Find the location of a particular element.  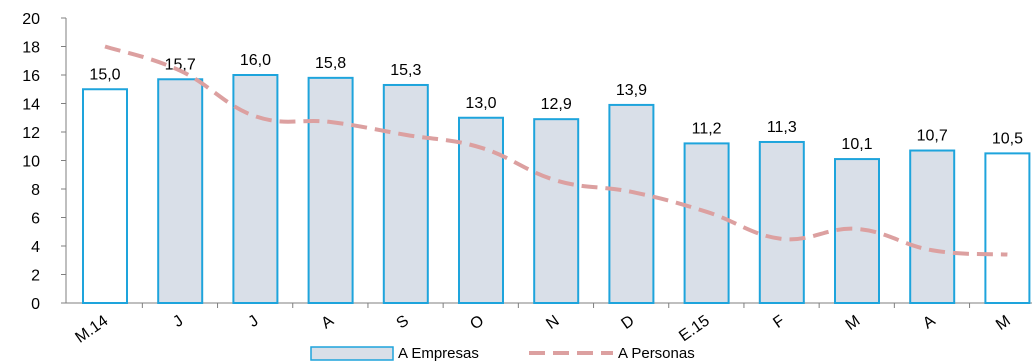

bar-value-label: 10,1 is located at coordinates (856, 144).